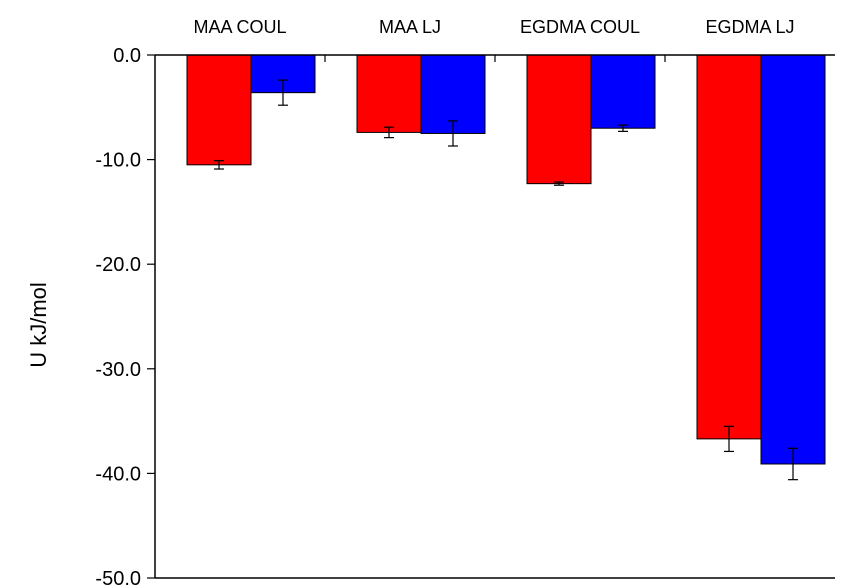 The height and width of the screenshot is (588, 846). Describe the element at coordinates (623, 91) in the screenshot. I see `bar-egdma-coul-s2` at that location.